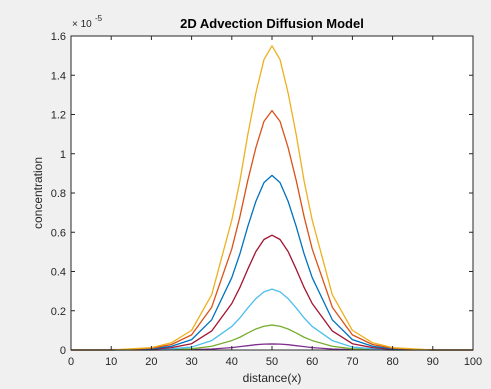 This screenshot has height=389, width=491. Describe the element at coordinates (63, 155) in the screenshot. I see `y-tick-label: 1` at that location.